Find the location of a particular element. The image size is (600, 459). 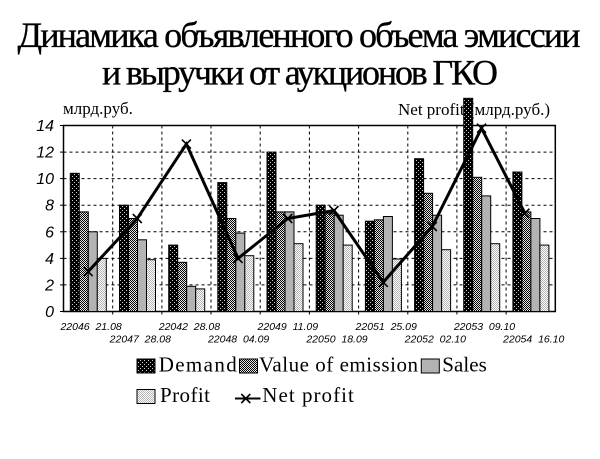

svg-text: 22053 09.10 is located at coordinates (484, 327).